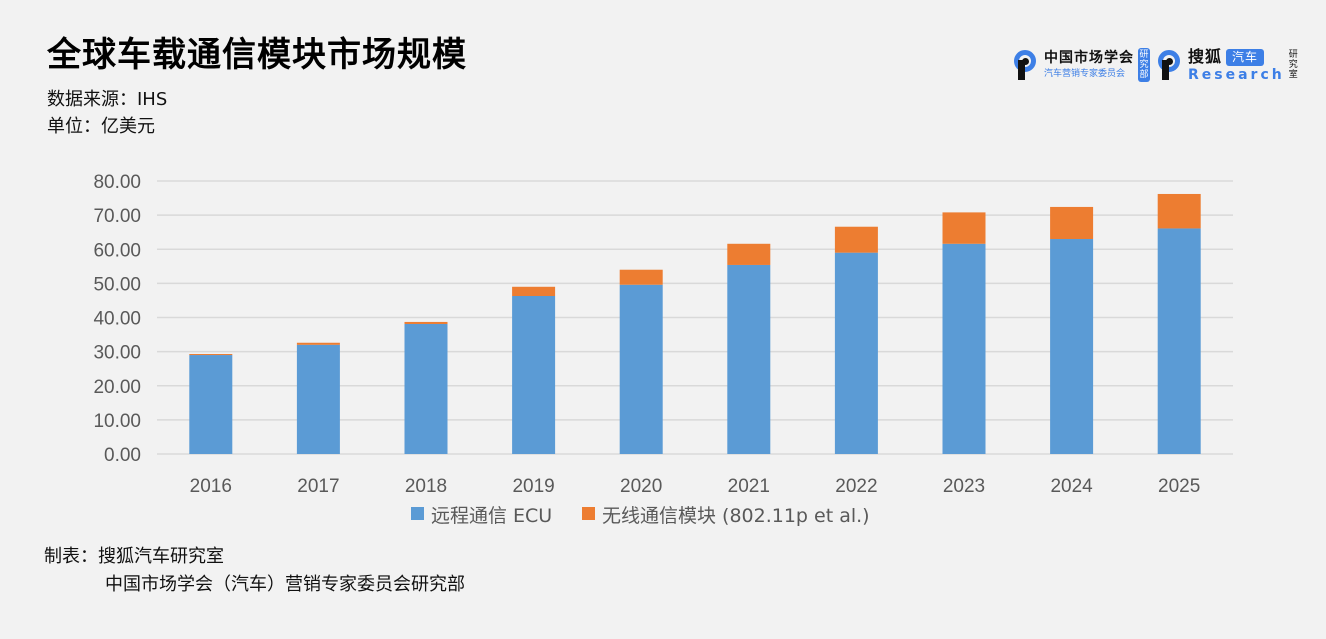 The height and width of the screenshot is (639, 1326). Describe the element at coordinates (117, 421) in the screenshot. I see `y-tick-label: 10.00` at that location.